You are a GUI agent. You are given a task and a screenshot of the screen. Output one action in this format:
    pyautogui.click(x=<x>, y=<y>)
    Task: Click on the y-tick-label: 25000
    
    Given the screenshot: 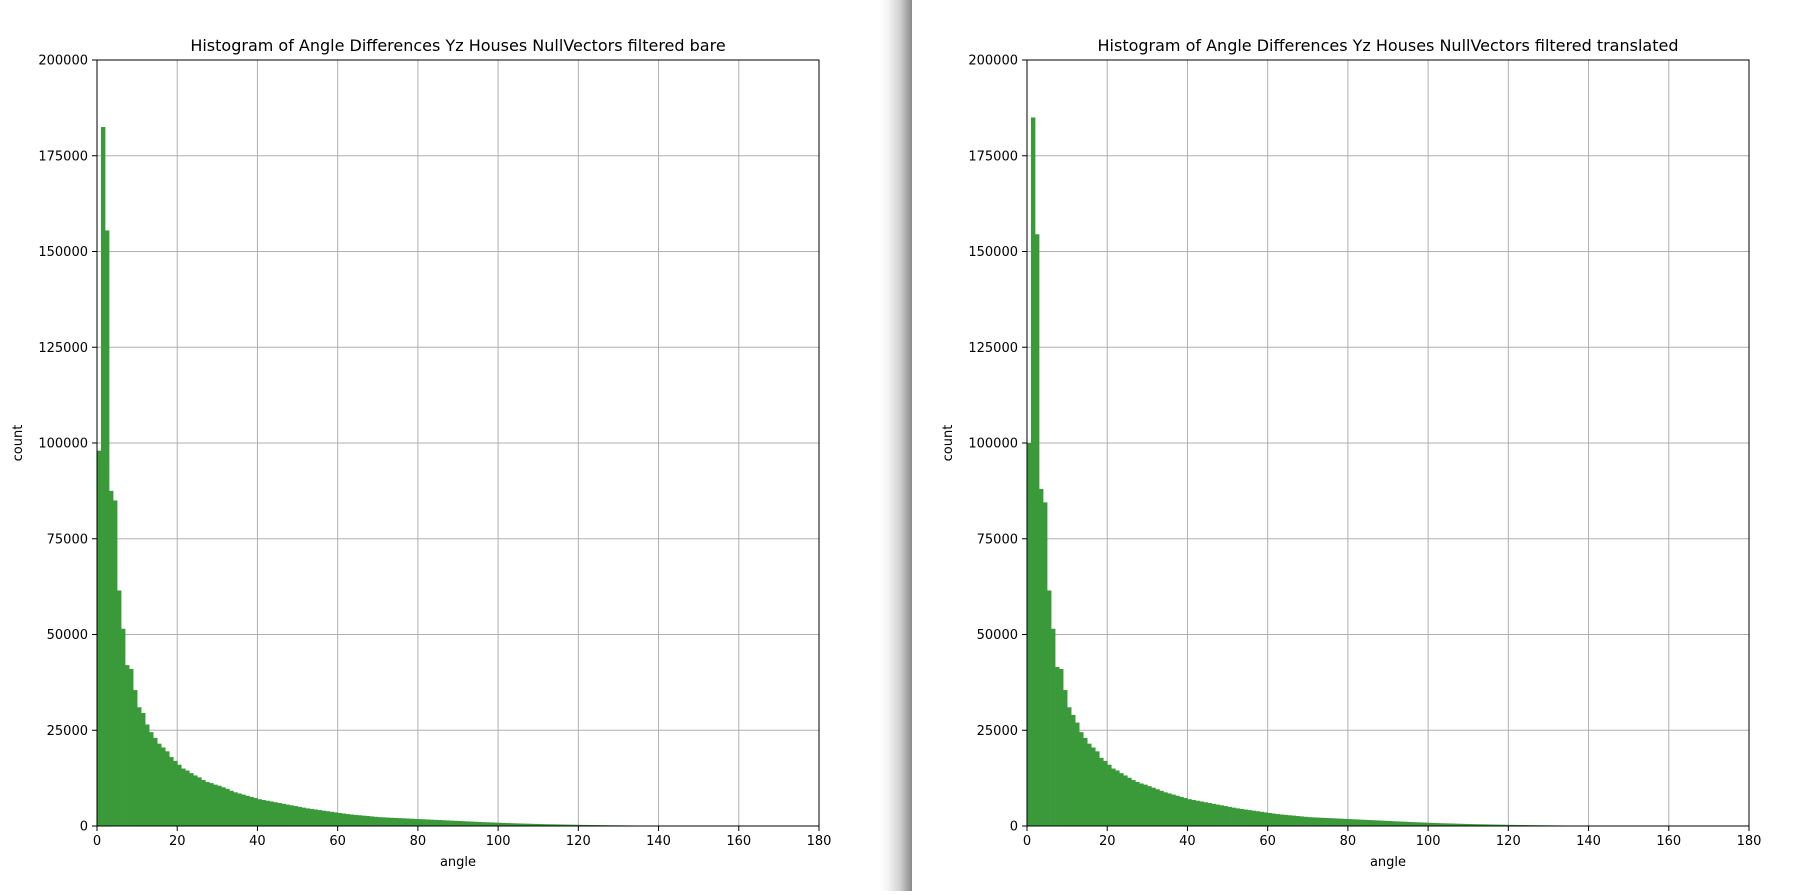 What is the action you would take?
    pyautogui.click(x=67, y=731)
    